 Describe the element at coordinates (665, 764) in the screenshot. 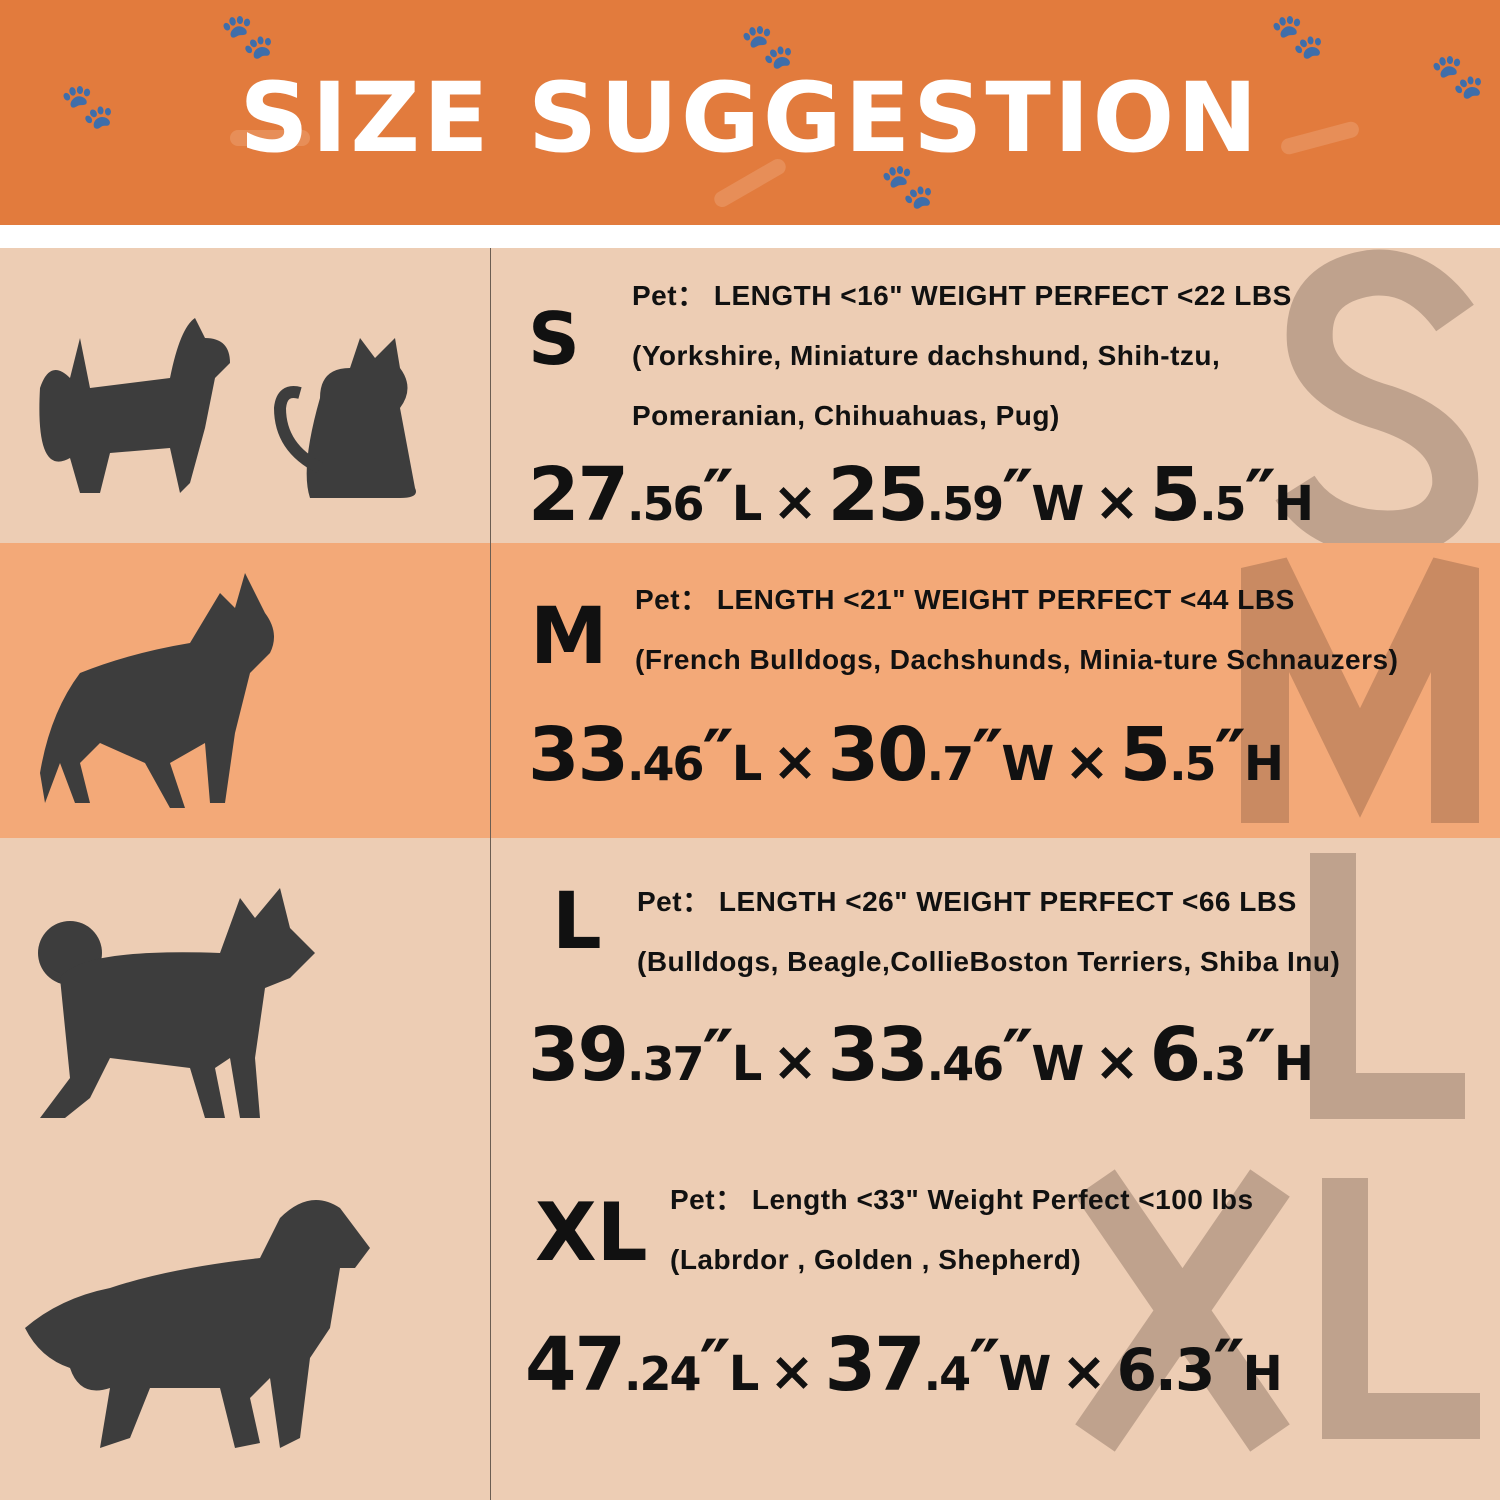

I see `length-dec: .46` at that location.